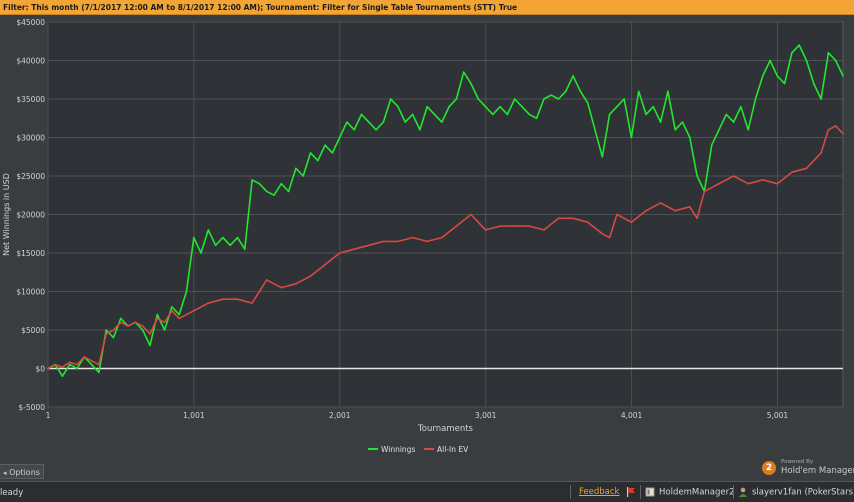  Describe the element at coordinates (194, 415) in the screenshot. I see `x-tick-label: 1,001` at that location.